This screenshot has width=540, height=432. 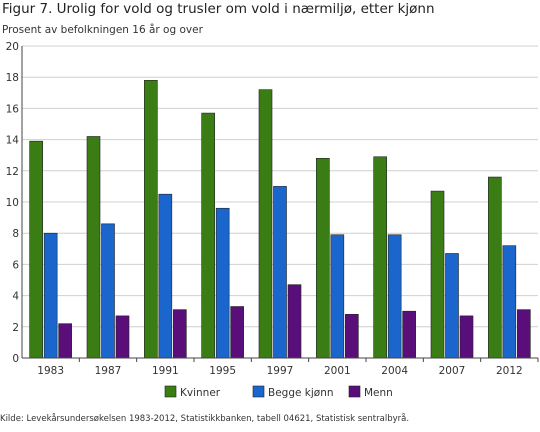 I want to click on bar-begge-kjønn-1991, so click(x=165, y=276).